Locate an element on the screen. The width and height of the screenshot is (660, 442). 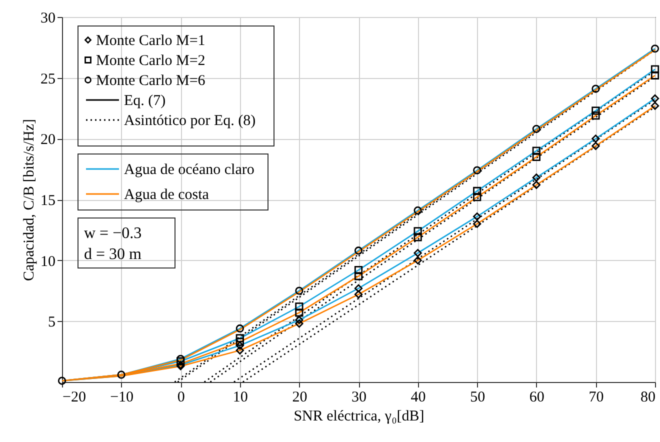
x-tick-label: 50 is located at coordinates (478, 398).